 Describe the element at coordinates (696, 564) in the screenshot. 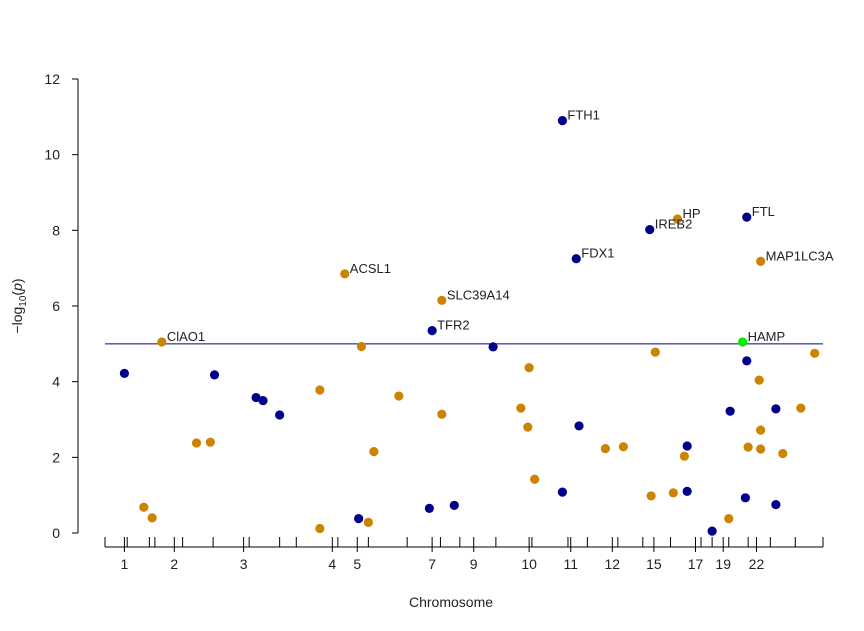

I see `x-tick-label: 17` at that location.